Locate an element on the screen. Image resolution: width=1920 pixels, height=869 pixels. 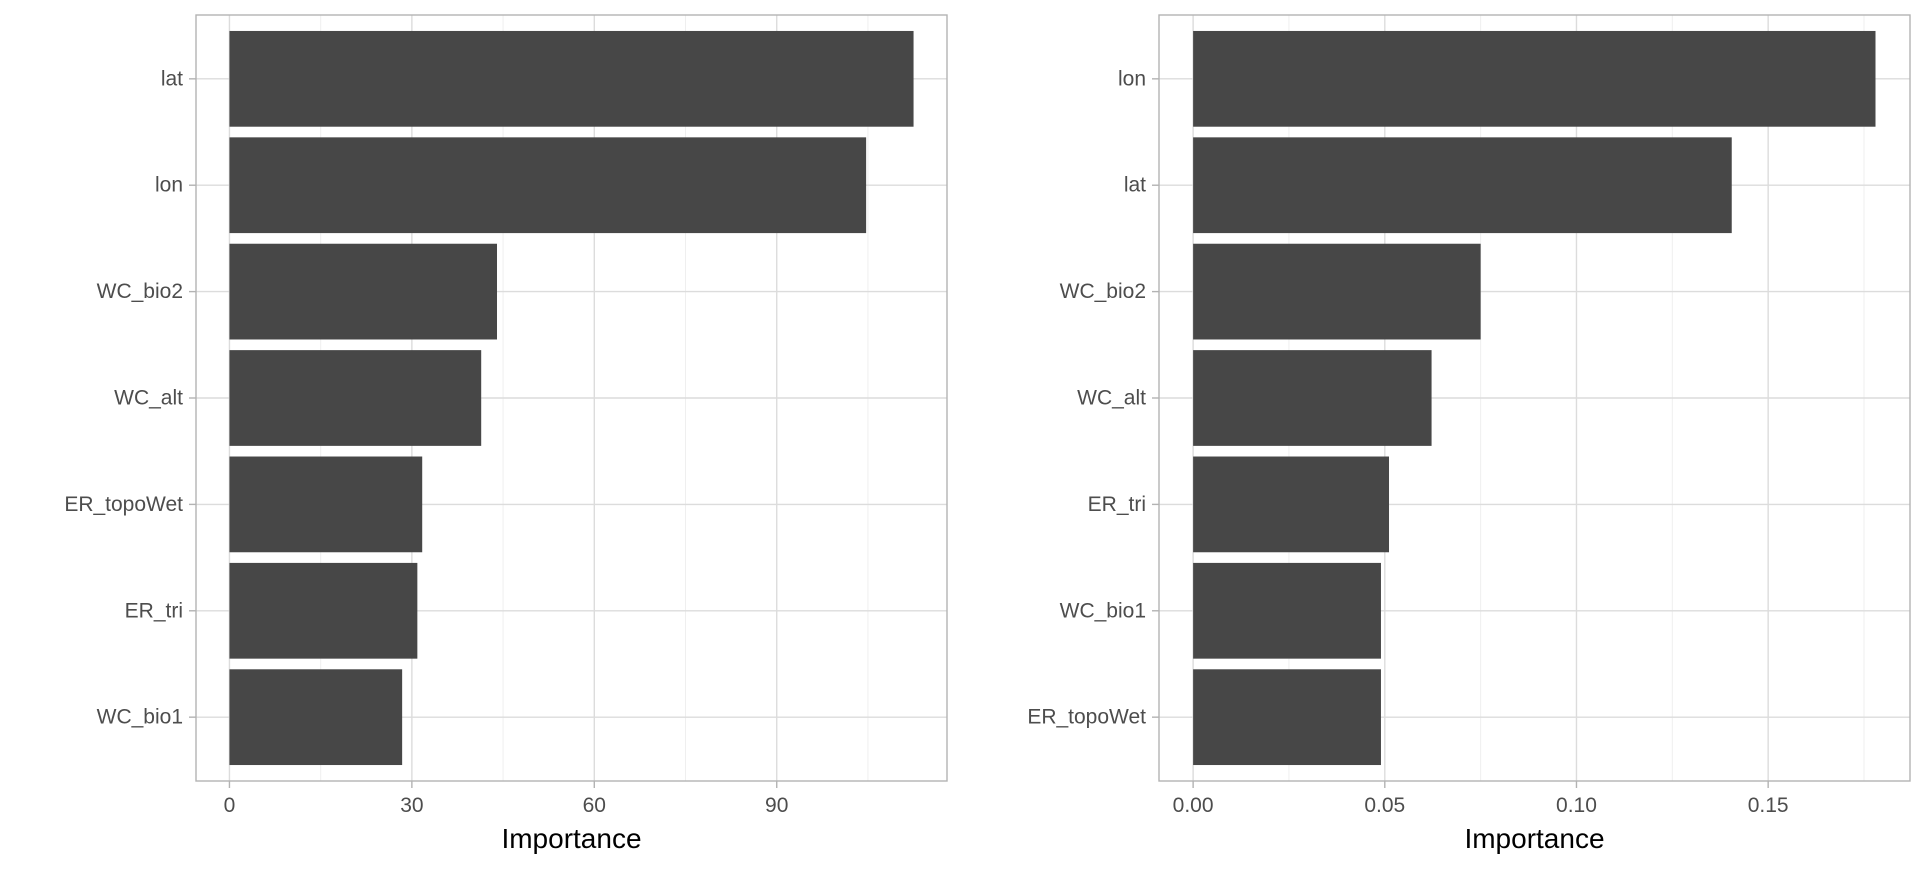
x-tick-label: 0.00 is located at coordinates (1193, 805).